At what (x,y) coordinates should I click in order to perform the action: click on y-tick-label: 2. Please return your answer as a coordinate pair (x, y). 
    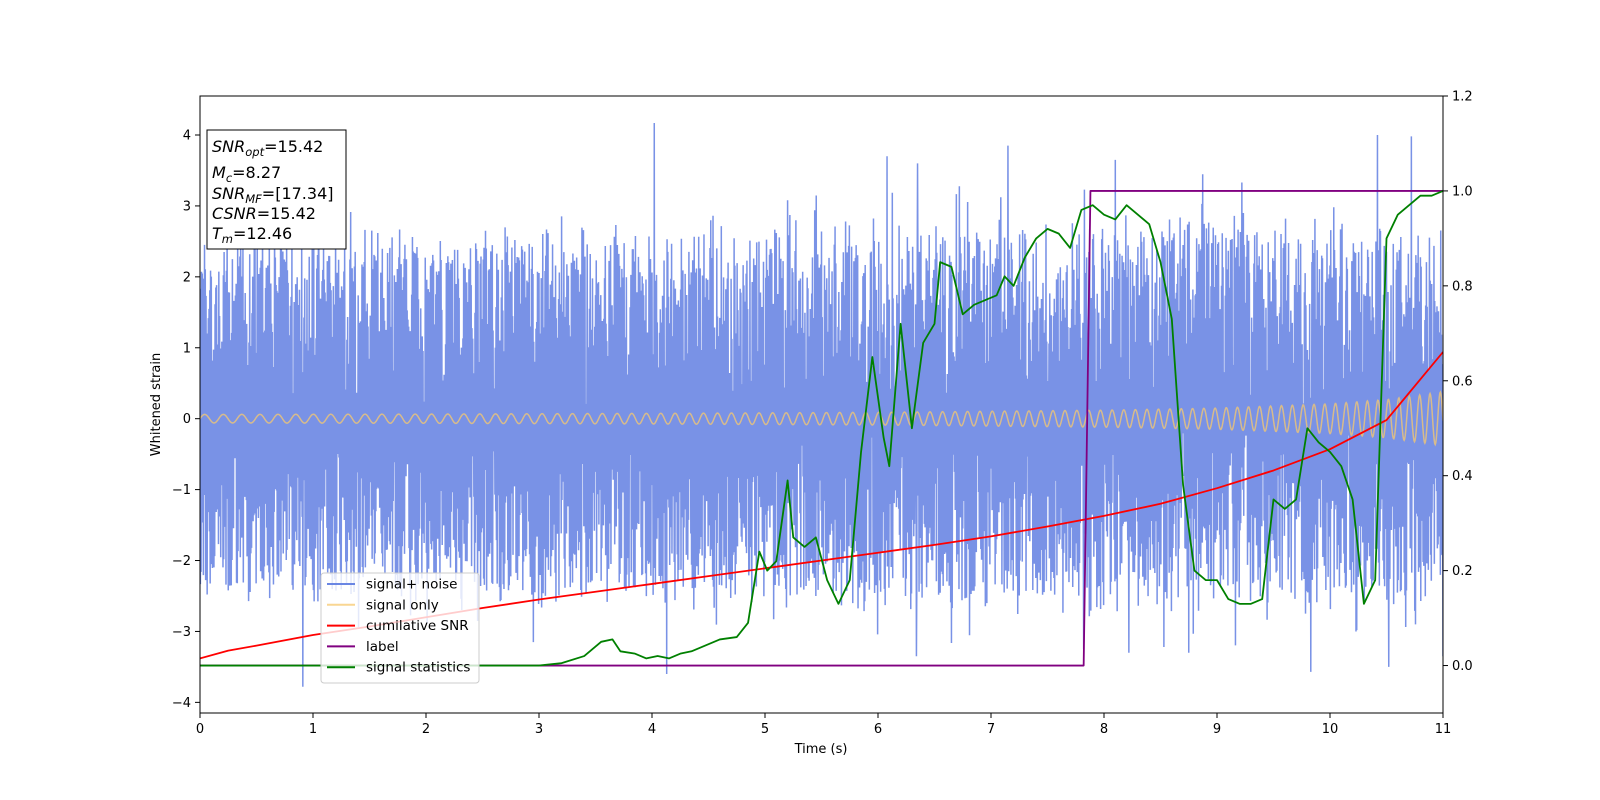
    Looking at the image, I should click on (187, 277).